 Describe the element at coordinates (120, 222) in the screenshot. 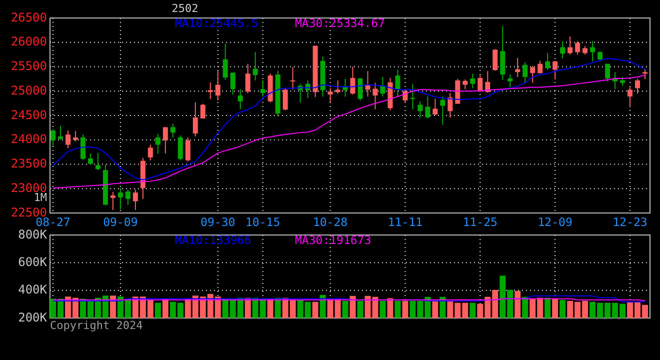

I see `x-tick-label: 09-09` at that location.